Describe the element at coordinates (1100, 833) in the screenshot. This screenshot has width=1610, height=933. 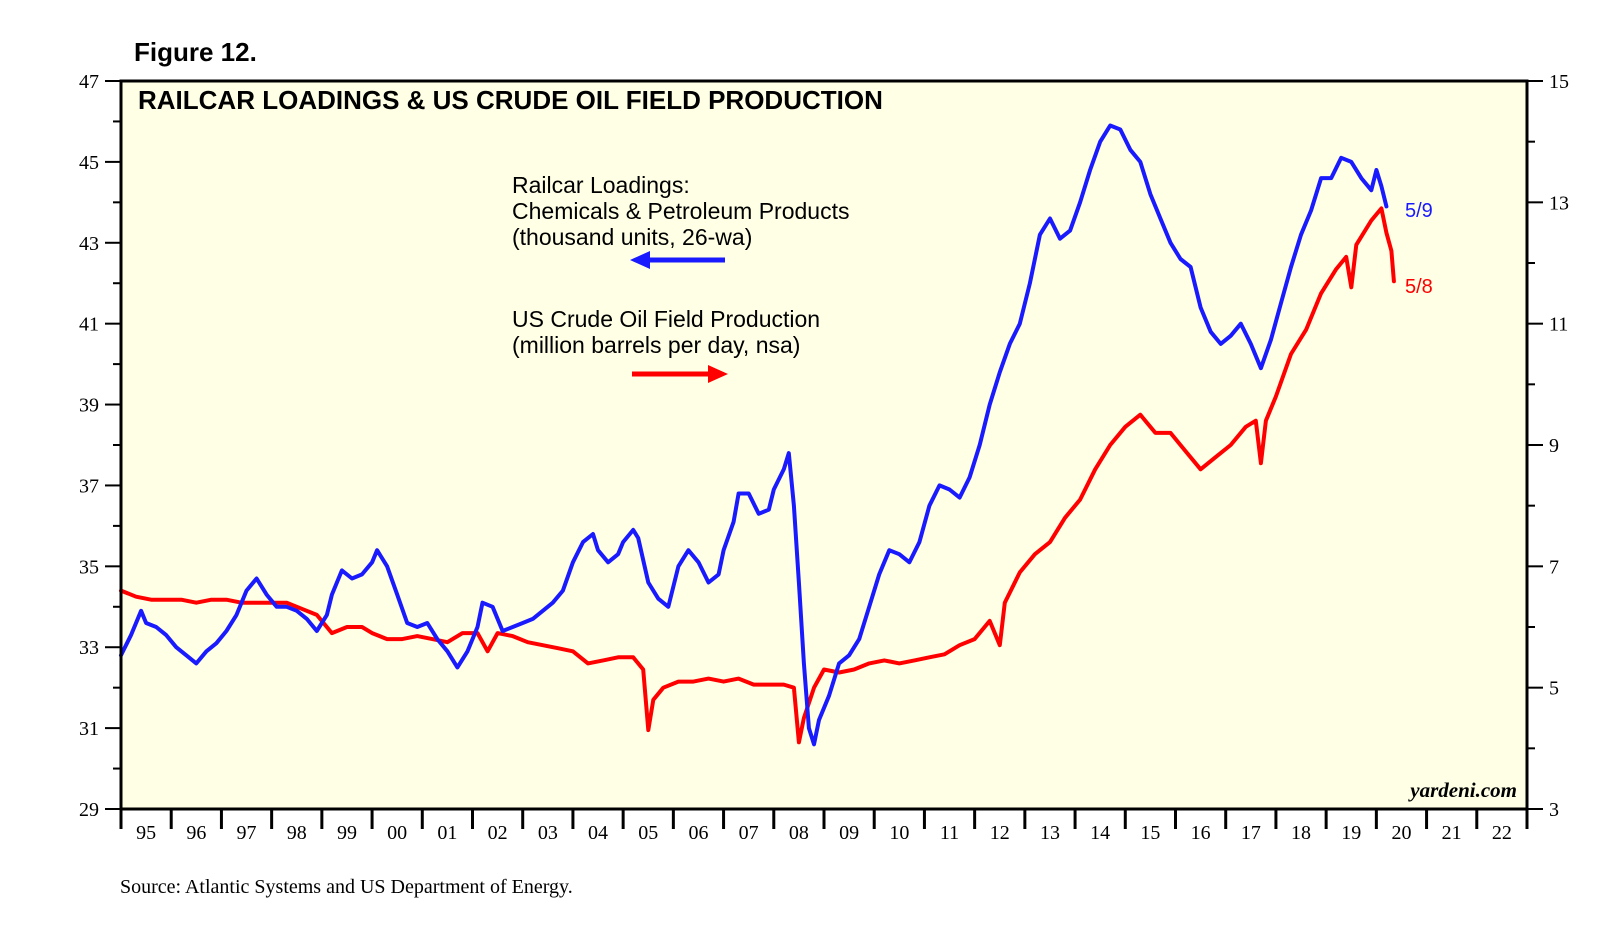
I see `x-tick-label: 14` at that location.